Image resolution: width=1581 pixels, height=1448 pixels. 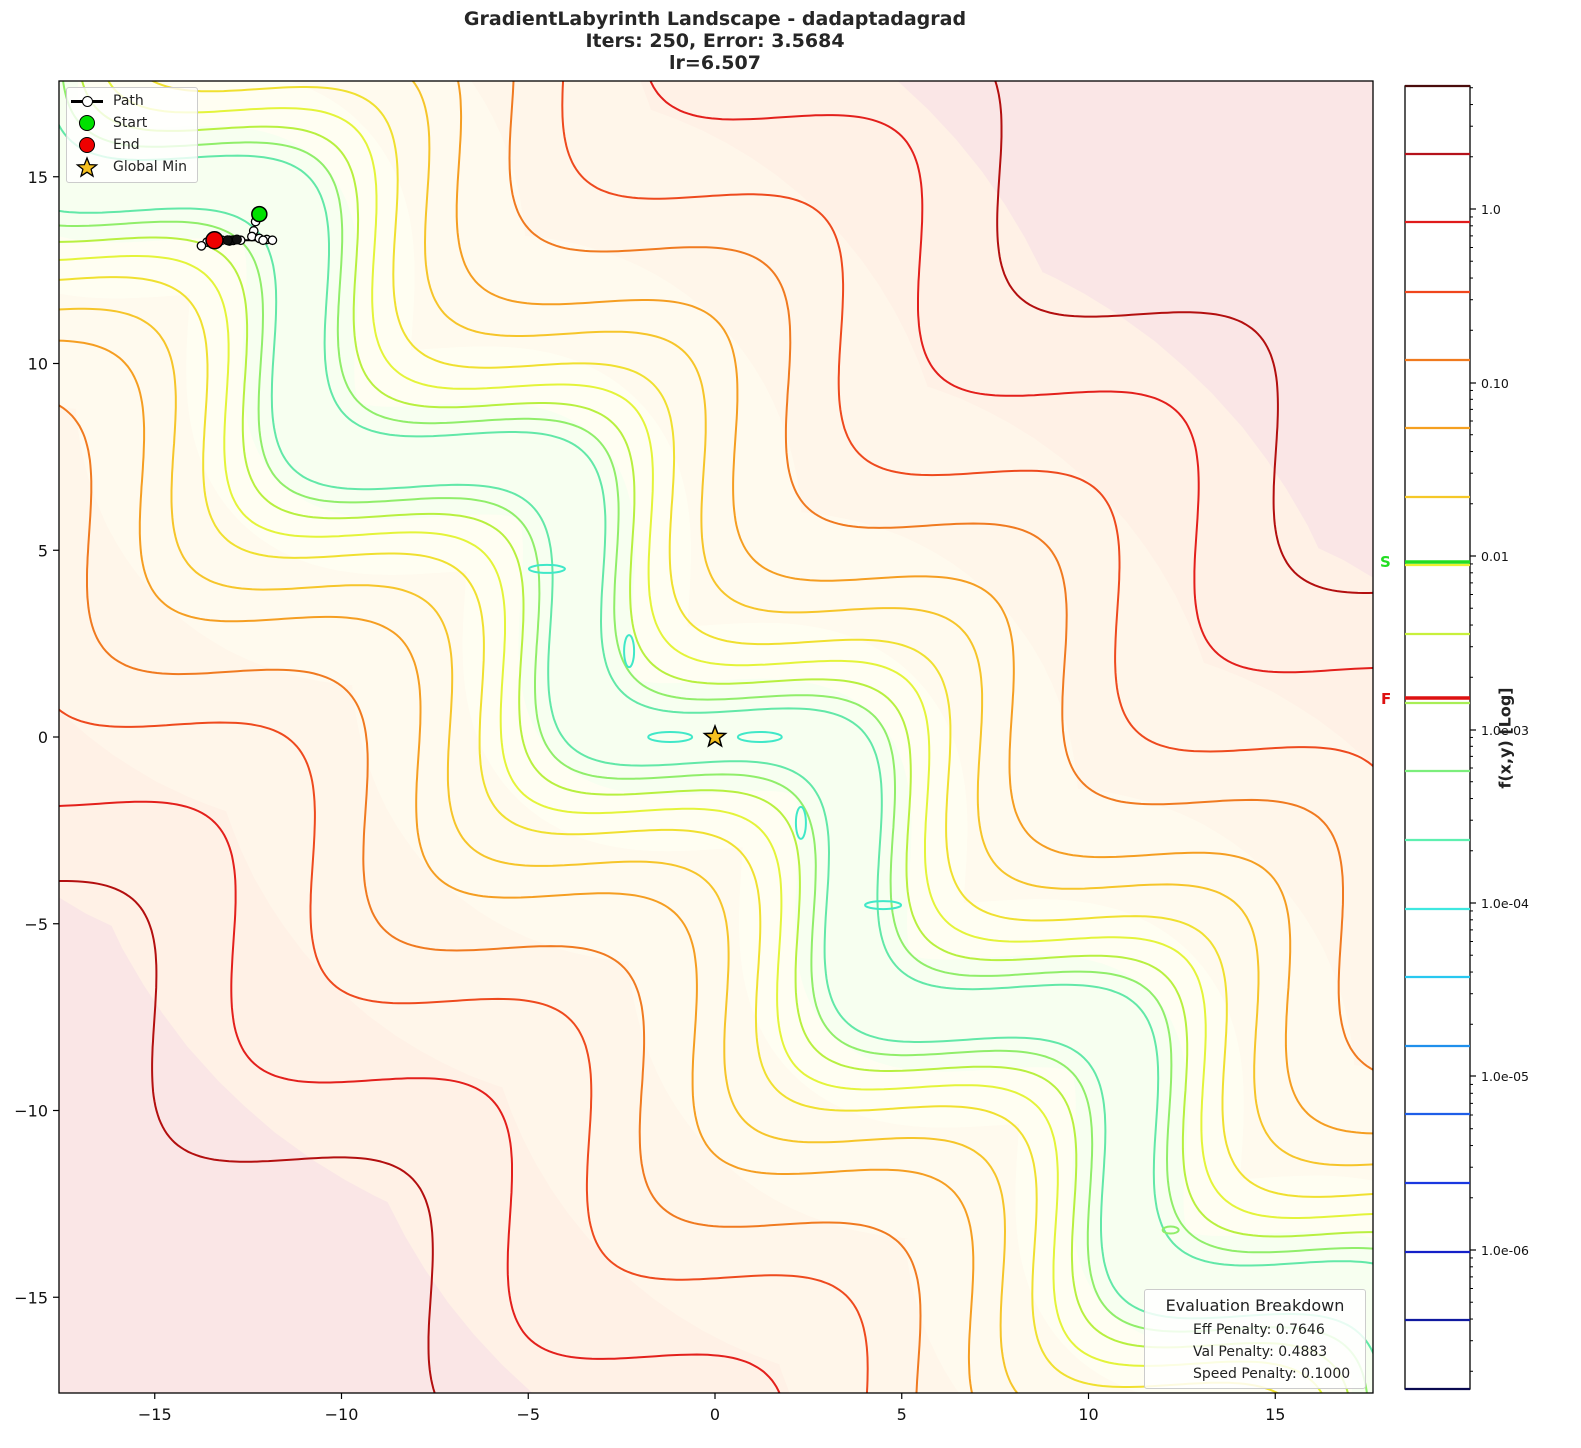 What do you see at coordinates (1505, 730) in the screenshot?
I see `svg-text: 1.0e-03` at bounding box center [1505, 730].